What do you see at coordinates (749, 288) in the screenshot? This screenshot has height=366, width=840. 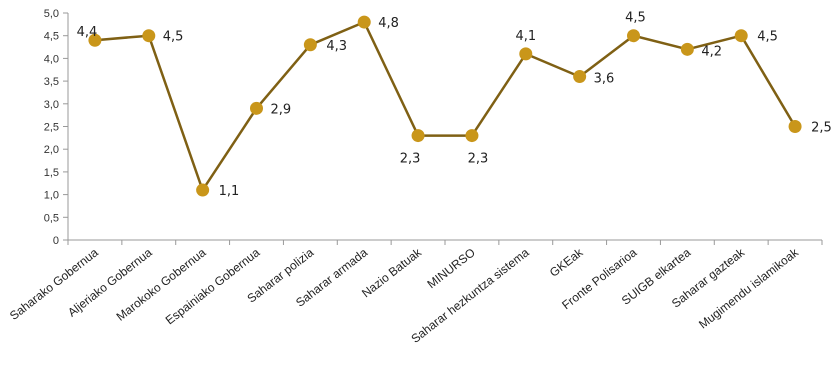 I see `x-tick-label: Mugimendu islamikoak` at bounding box center [749, 288].